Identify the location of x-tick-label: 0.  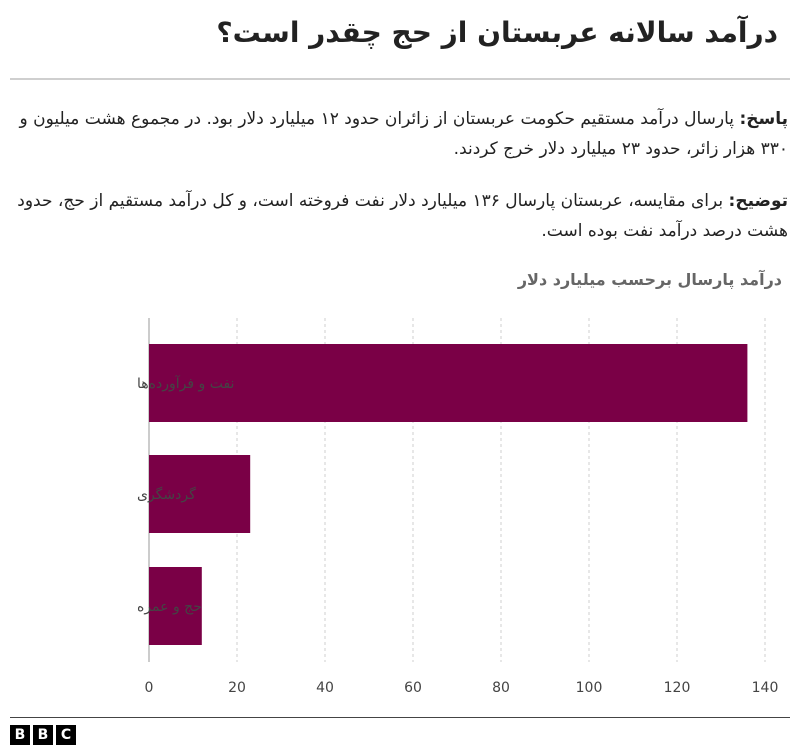
(149, 688).